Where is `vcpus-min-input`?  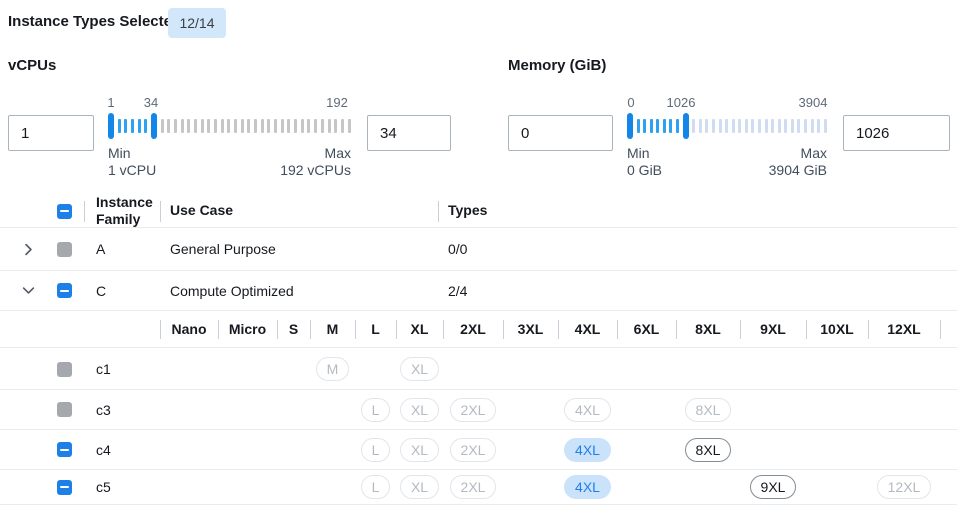
vcpus-min-input is located at coordinates (51, 133).